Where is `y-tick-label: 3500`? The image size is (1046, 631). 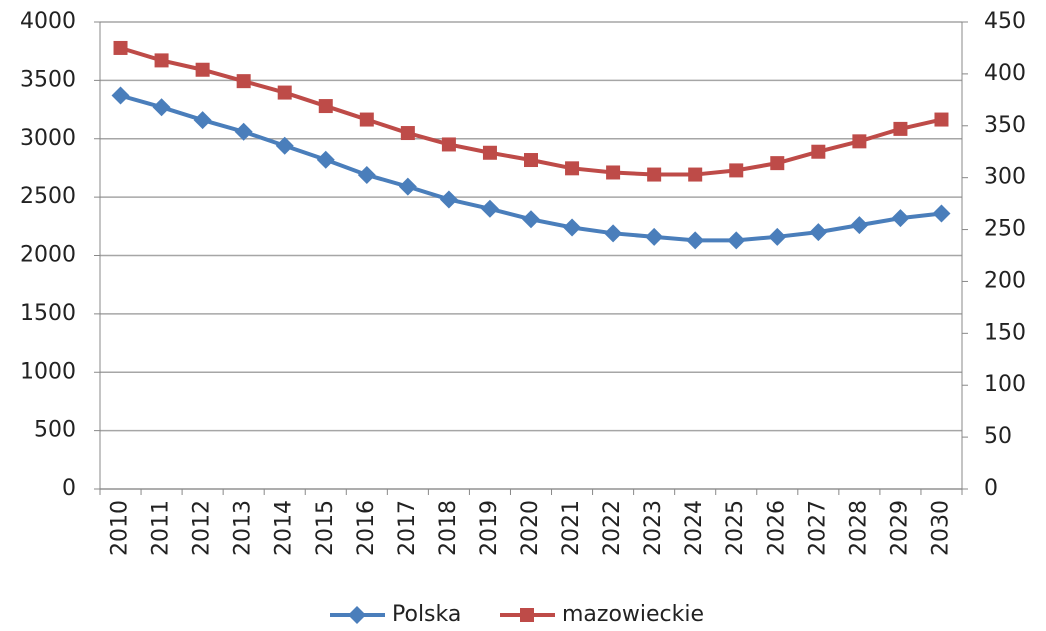 y-tick-label: 3500 is located at coordinates (48, 79).